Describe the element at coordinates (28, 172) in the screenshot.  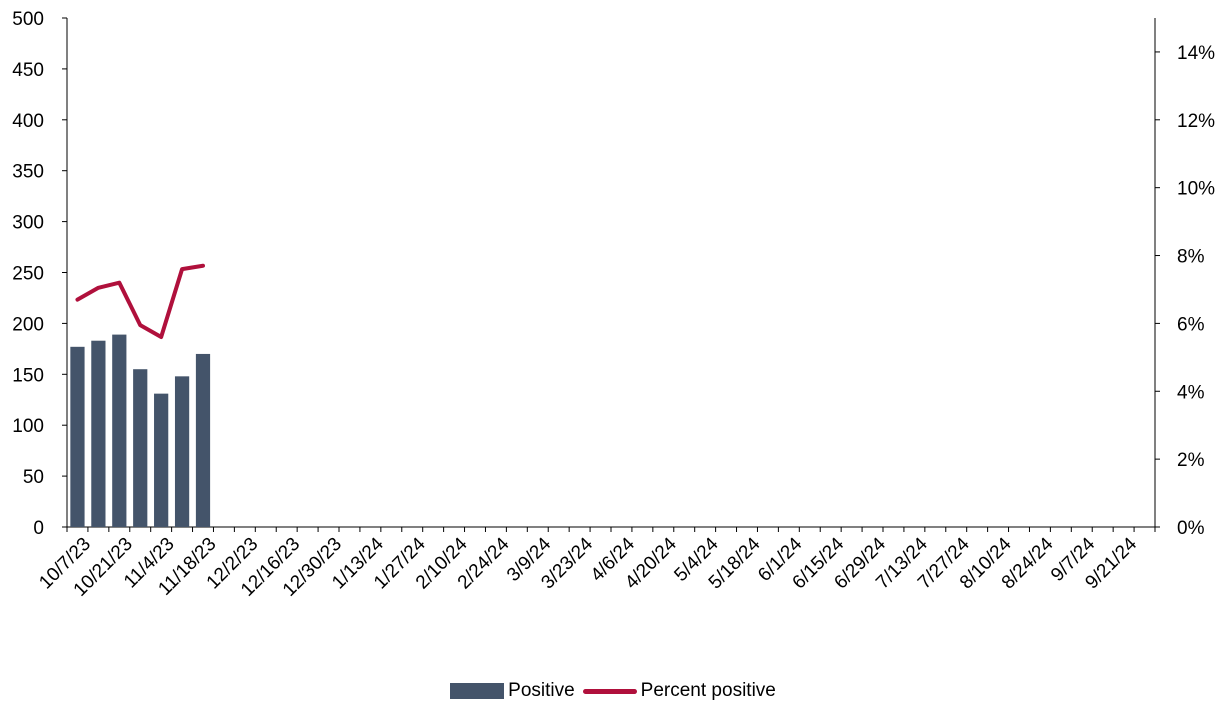
I see `y-left-tick-label: 350` at that location.